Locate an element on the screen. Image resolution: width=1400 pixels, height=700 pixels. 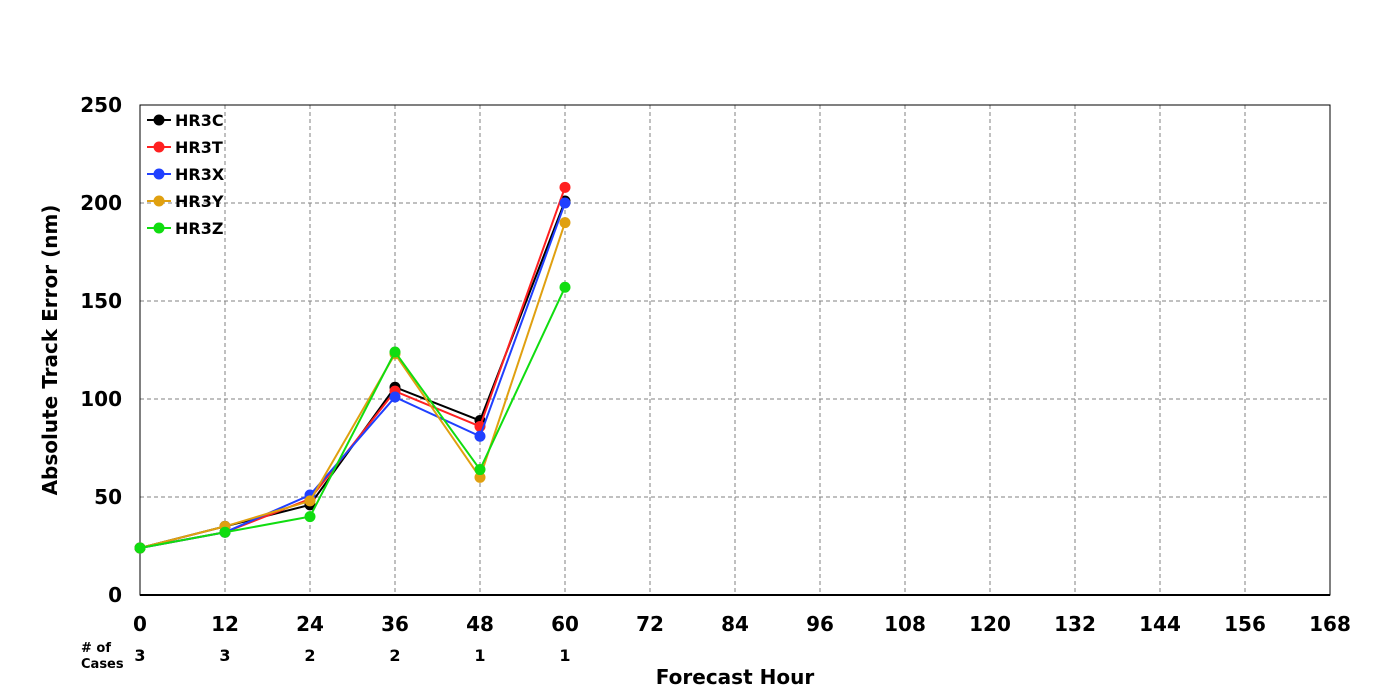
y-tick-label: 150 is located at coordinates (101, 301).